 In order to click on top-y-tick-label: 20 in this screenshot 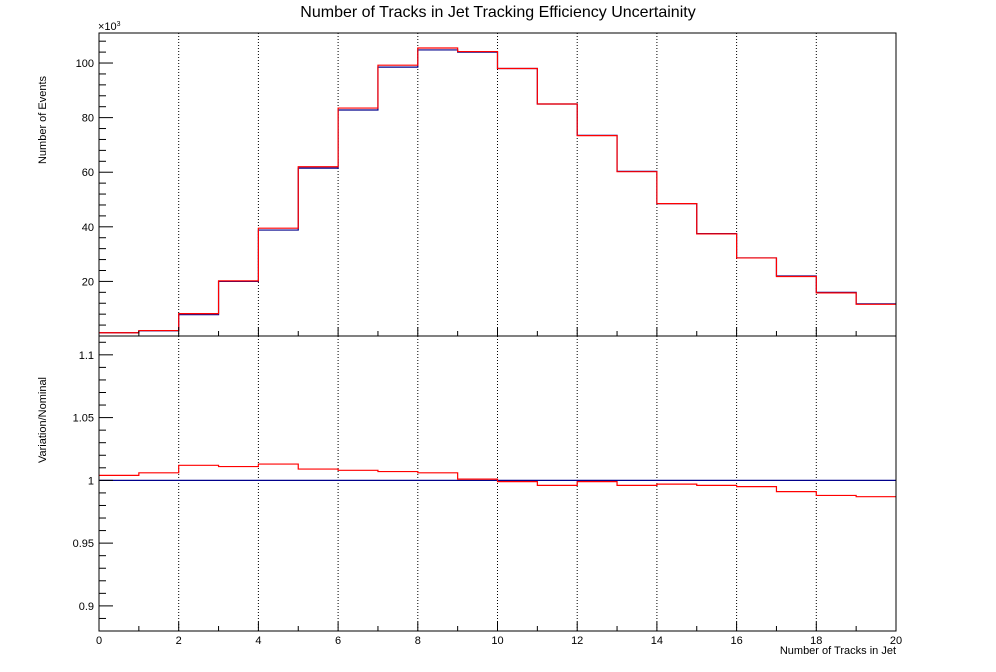, I will do `click(88, 282)`.